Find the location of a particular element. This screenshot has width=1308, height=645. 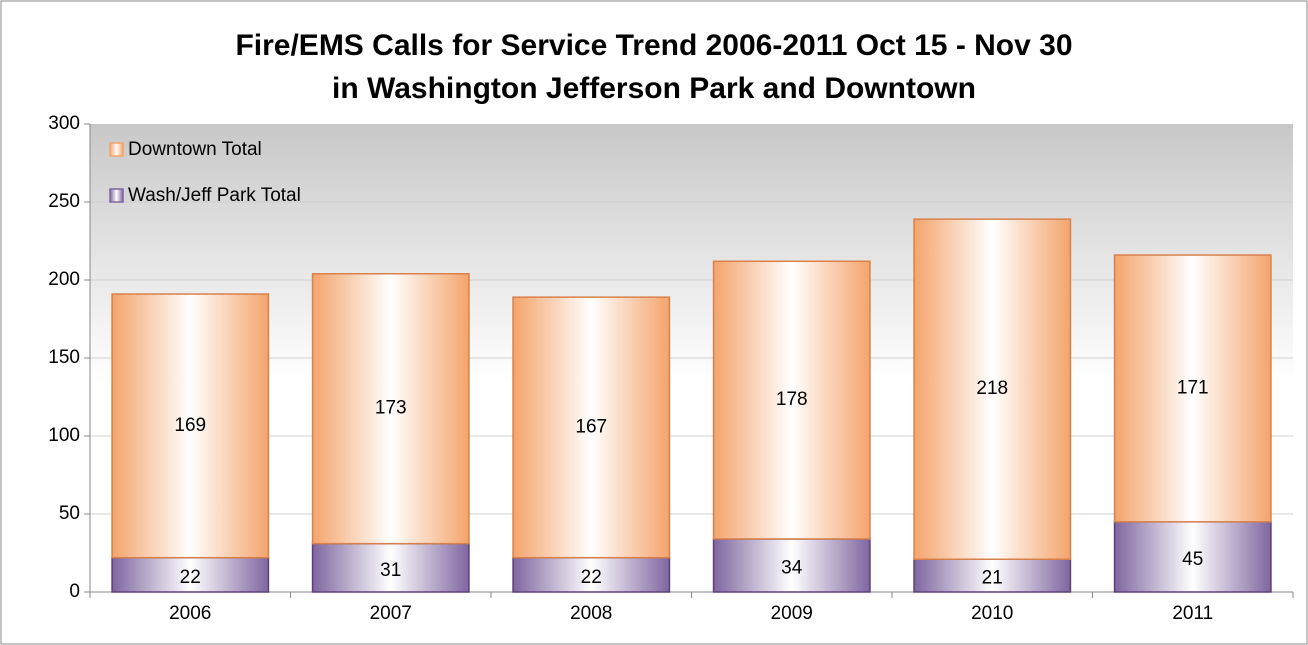

data-label: 169 is located at coordinates (190, 425).